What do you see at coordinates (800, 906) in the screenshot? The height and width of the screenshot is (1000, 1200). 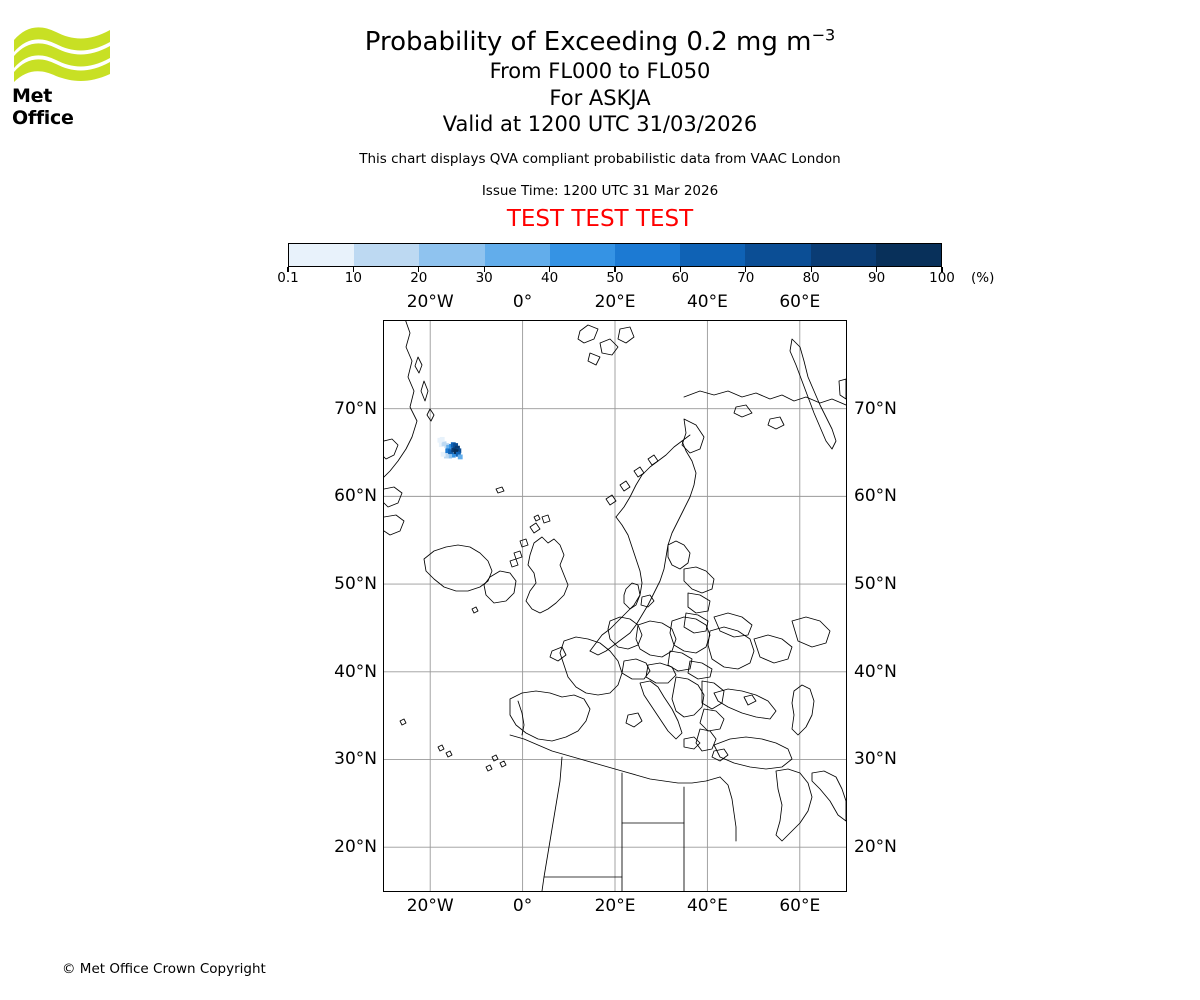 I see `lon-label-bottom-60: 60°E` at bounding box center [800, 906].